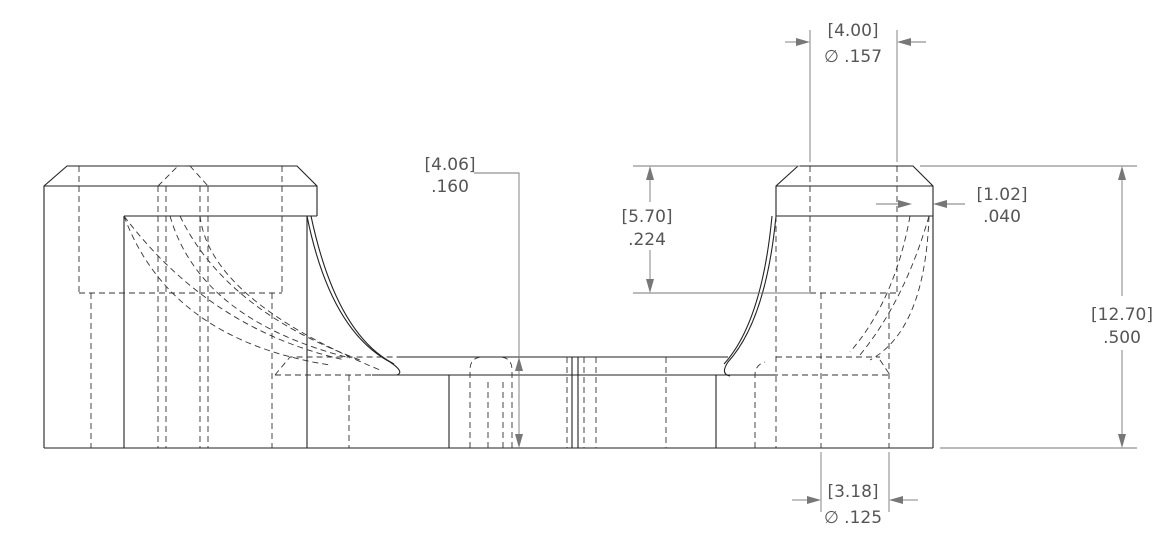  Describe the element at coordinates (852, 31) in the screenshot. I see `hole-top-metric-label: [4.00]` at that location.